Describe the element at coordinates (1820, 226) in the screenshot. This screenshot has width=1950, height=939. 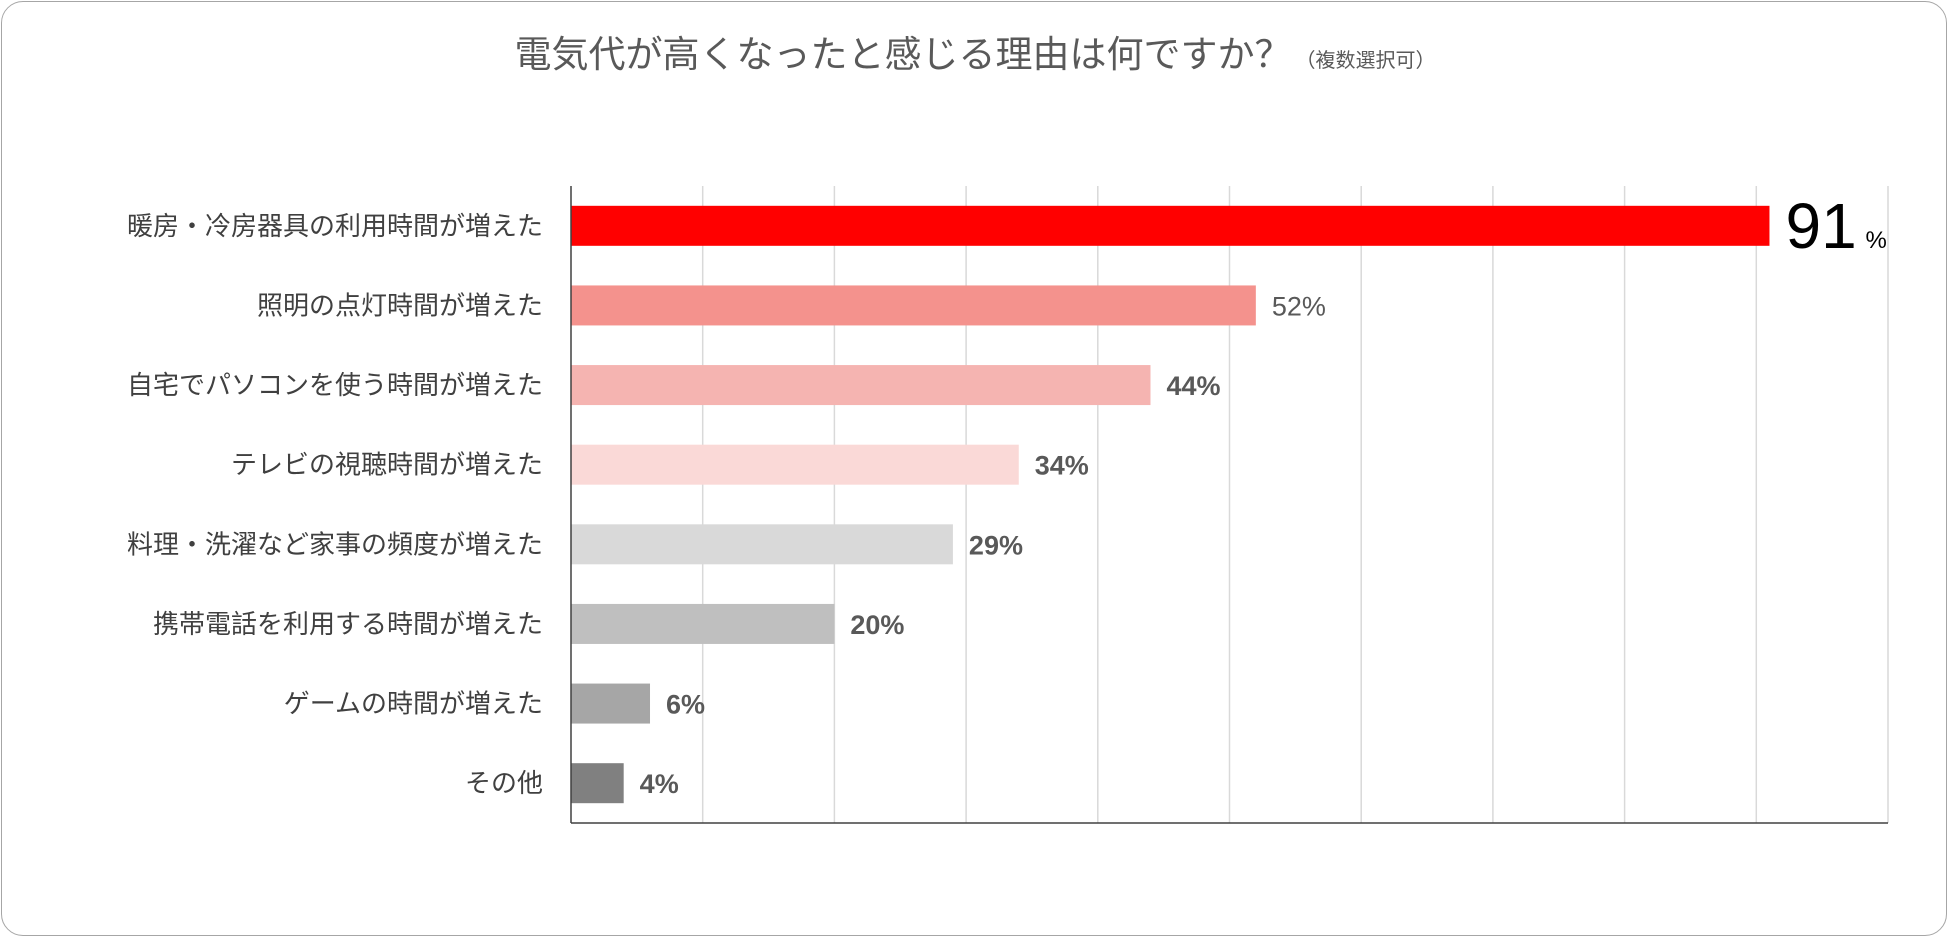
I see `data-label: 91` at that location.